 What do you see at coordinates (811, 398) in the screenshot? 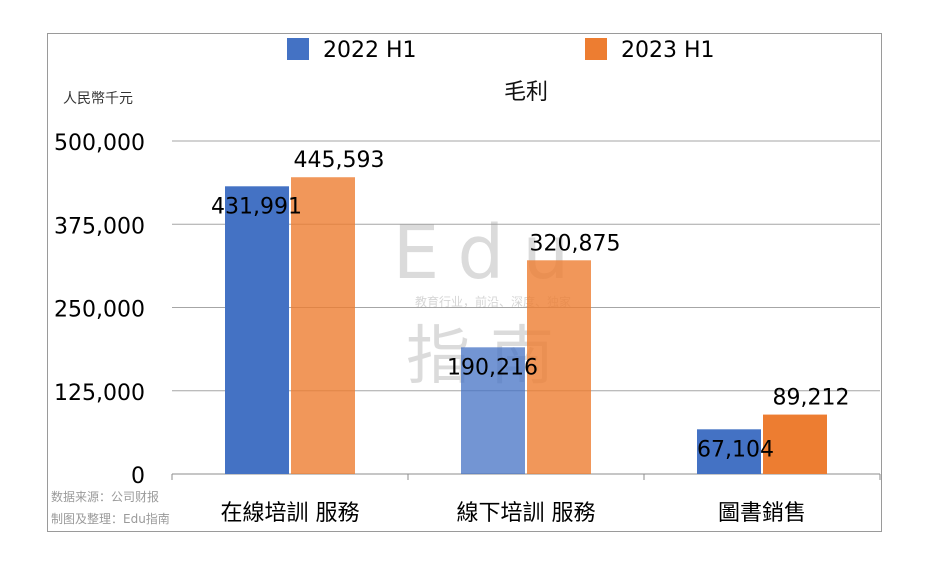
I see `data-label: 89,212` at bounding box center [811, 398].